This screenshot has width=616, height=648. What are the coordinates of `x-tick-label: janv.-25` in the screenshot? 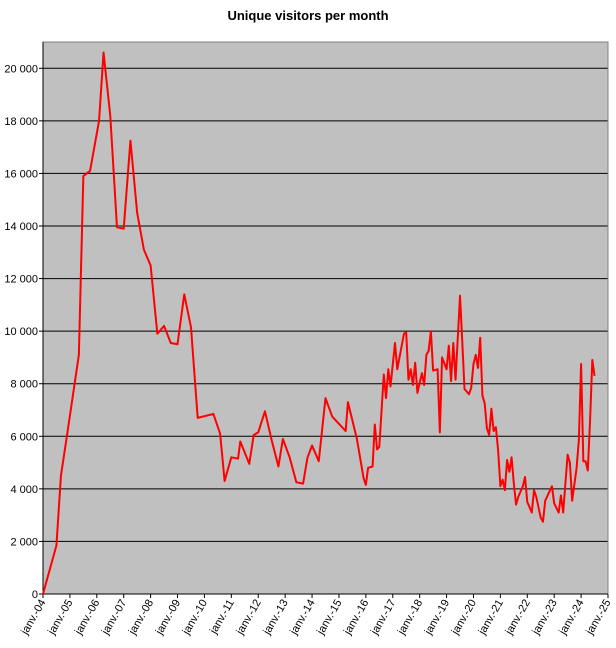 It's located at (599, 618).